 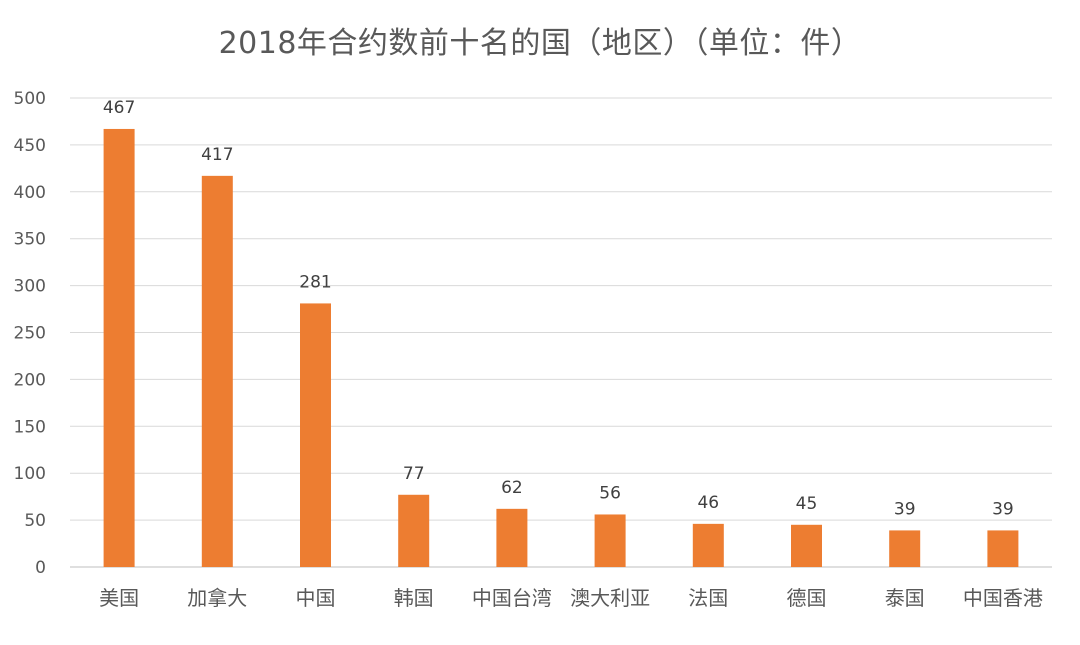 What do you see at coordinates (414, 598) in the screenshot?
I see `x-tick-label: 韩国` at bounding box center [414, 598].